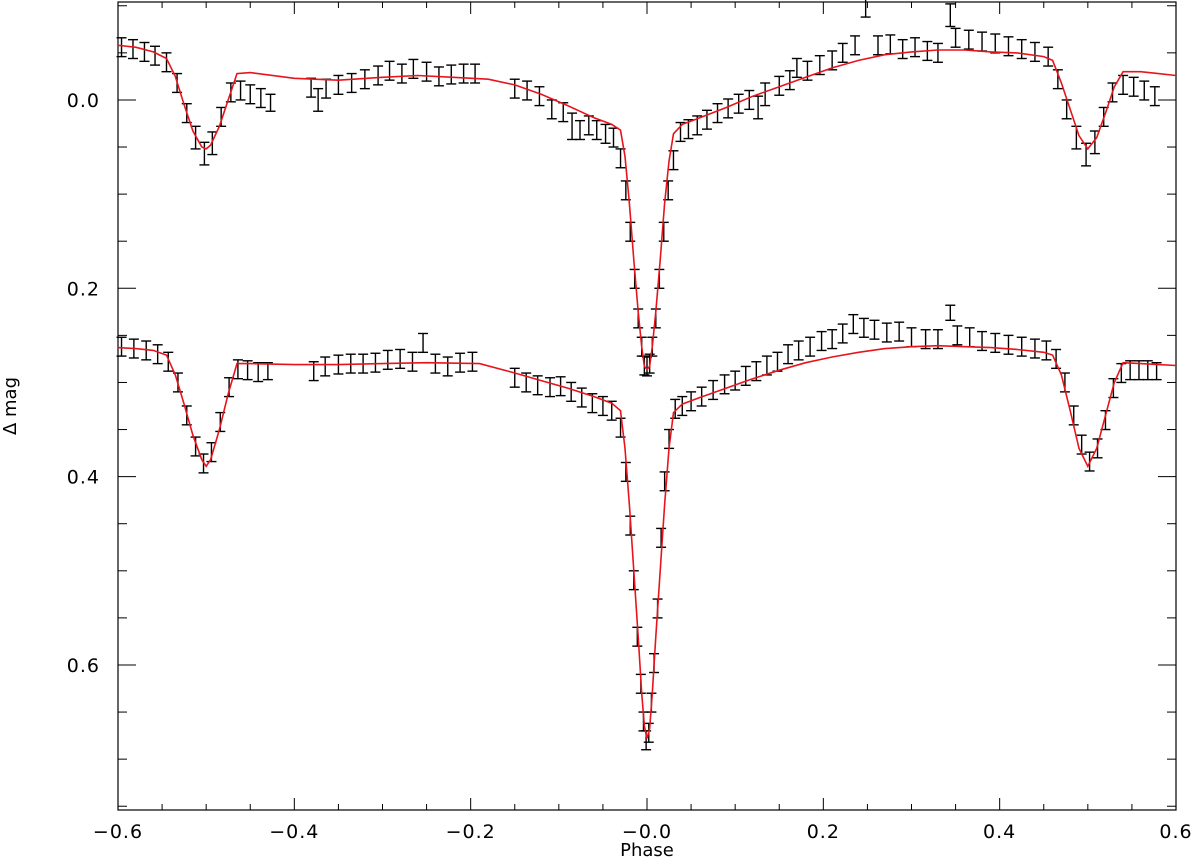 The image size is (1200, 858). I want to click on x-tick-label: −0.4, so click(294, 832).